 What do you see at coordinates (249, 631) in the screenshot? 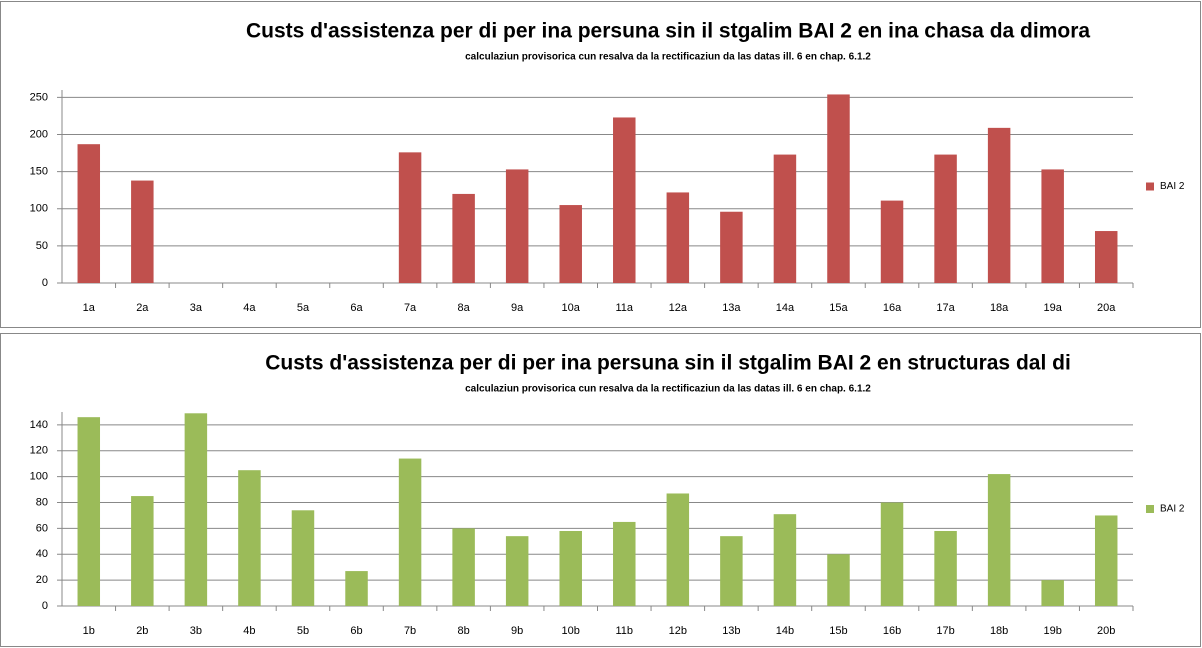
I see `x-tick-label: 4b` at bounding box center [249, 631].